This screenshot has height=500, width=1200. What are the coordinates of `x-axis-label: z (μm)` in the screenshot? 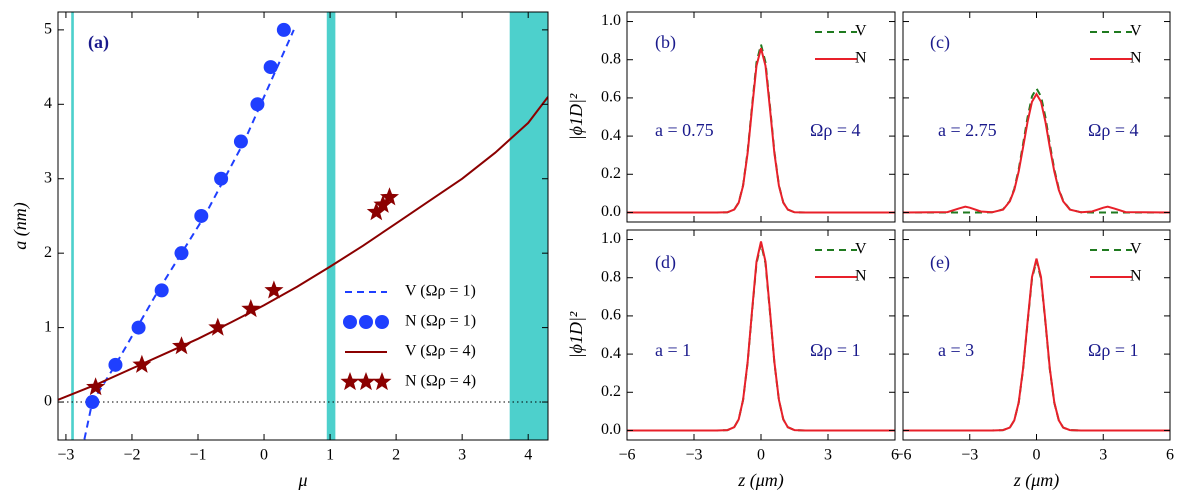 It's located at (760, 480).